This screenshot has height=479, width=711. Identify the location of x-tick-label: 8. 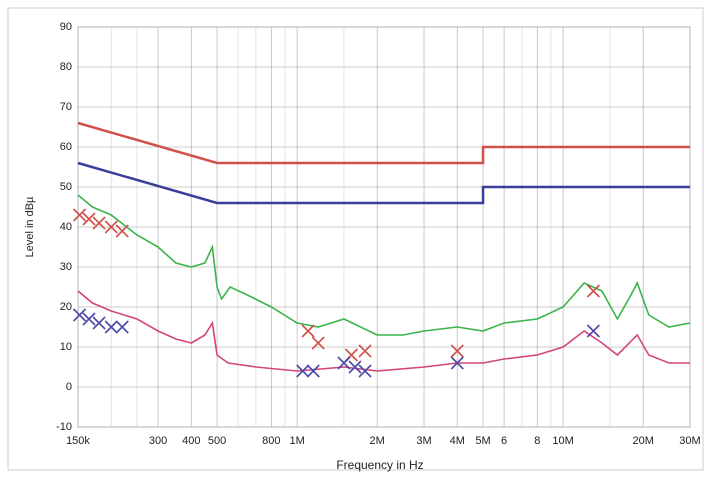
(537, 441).